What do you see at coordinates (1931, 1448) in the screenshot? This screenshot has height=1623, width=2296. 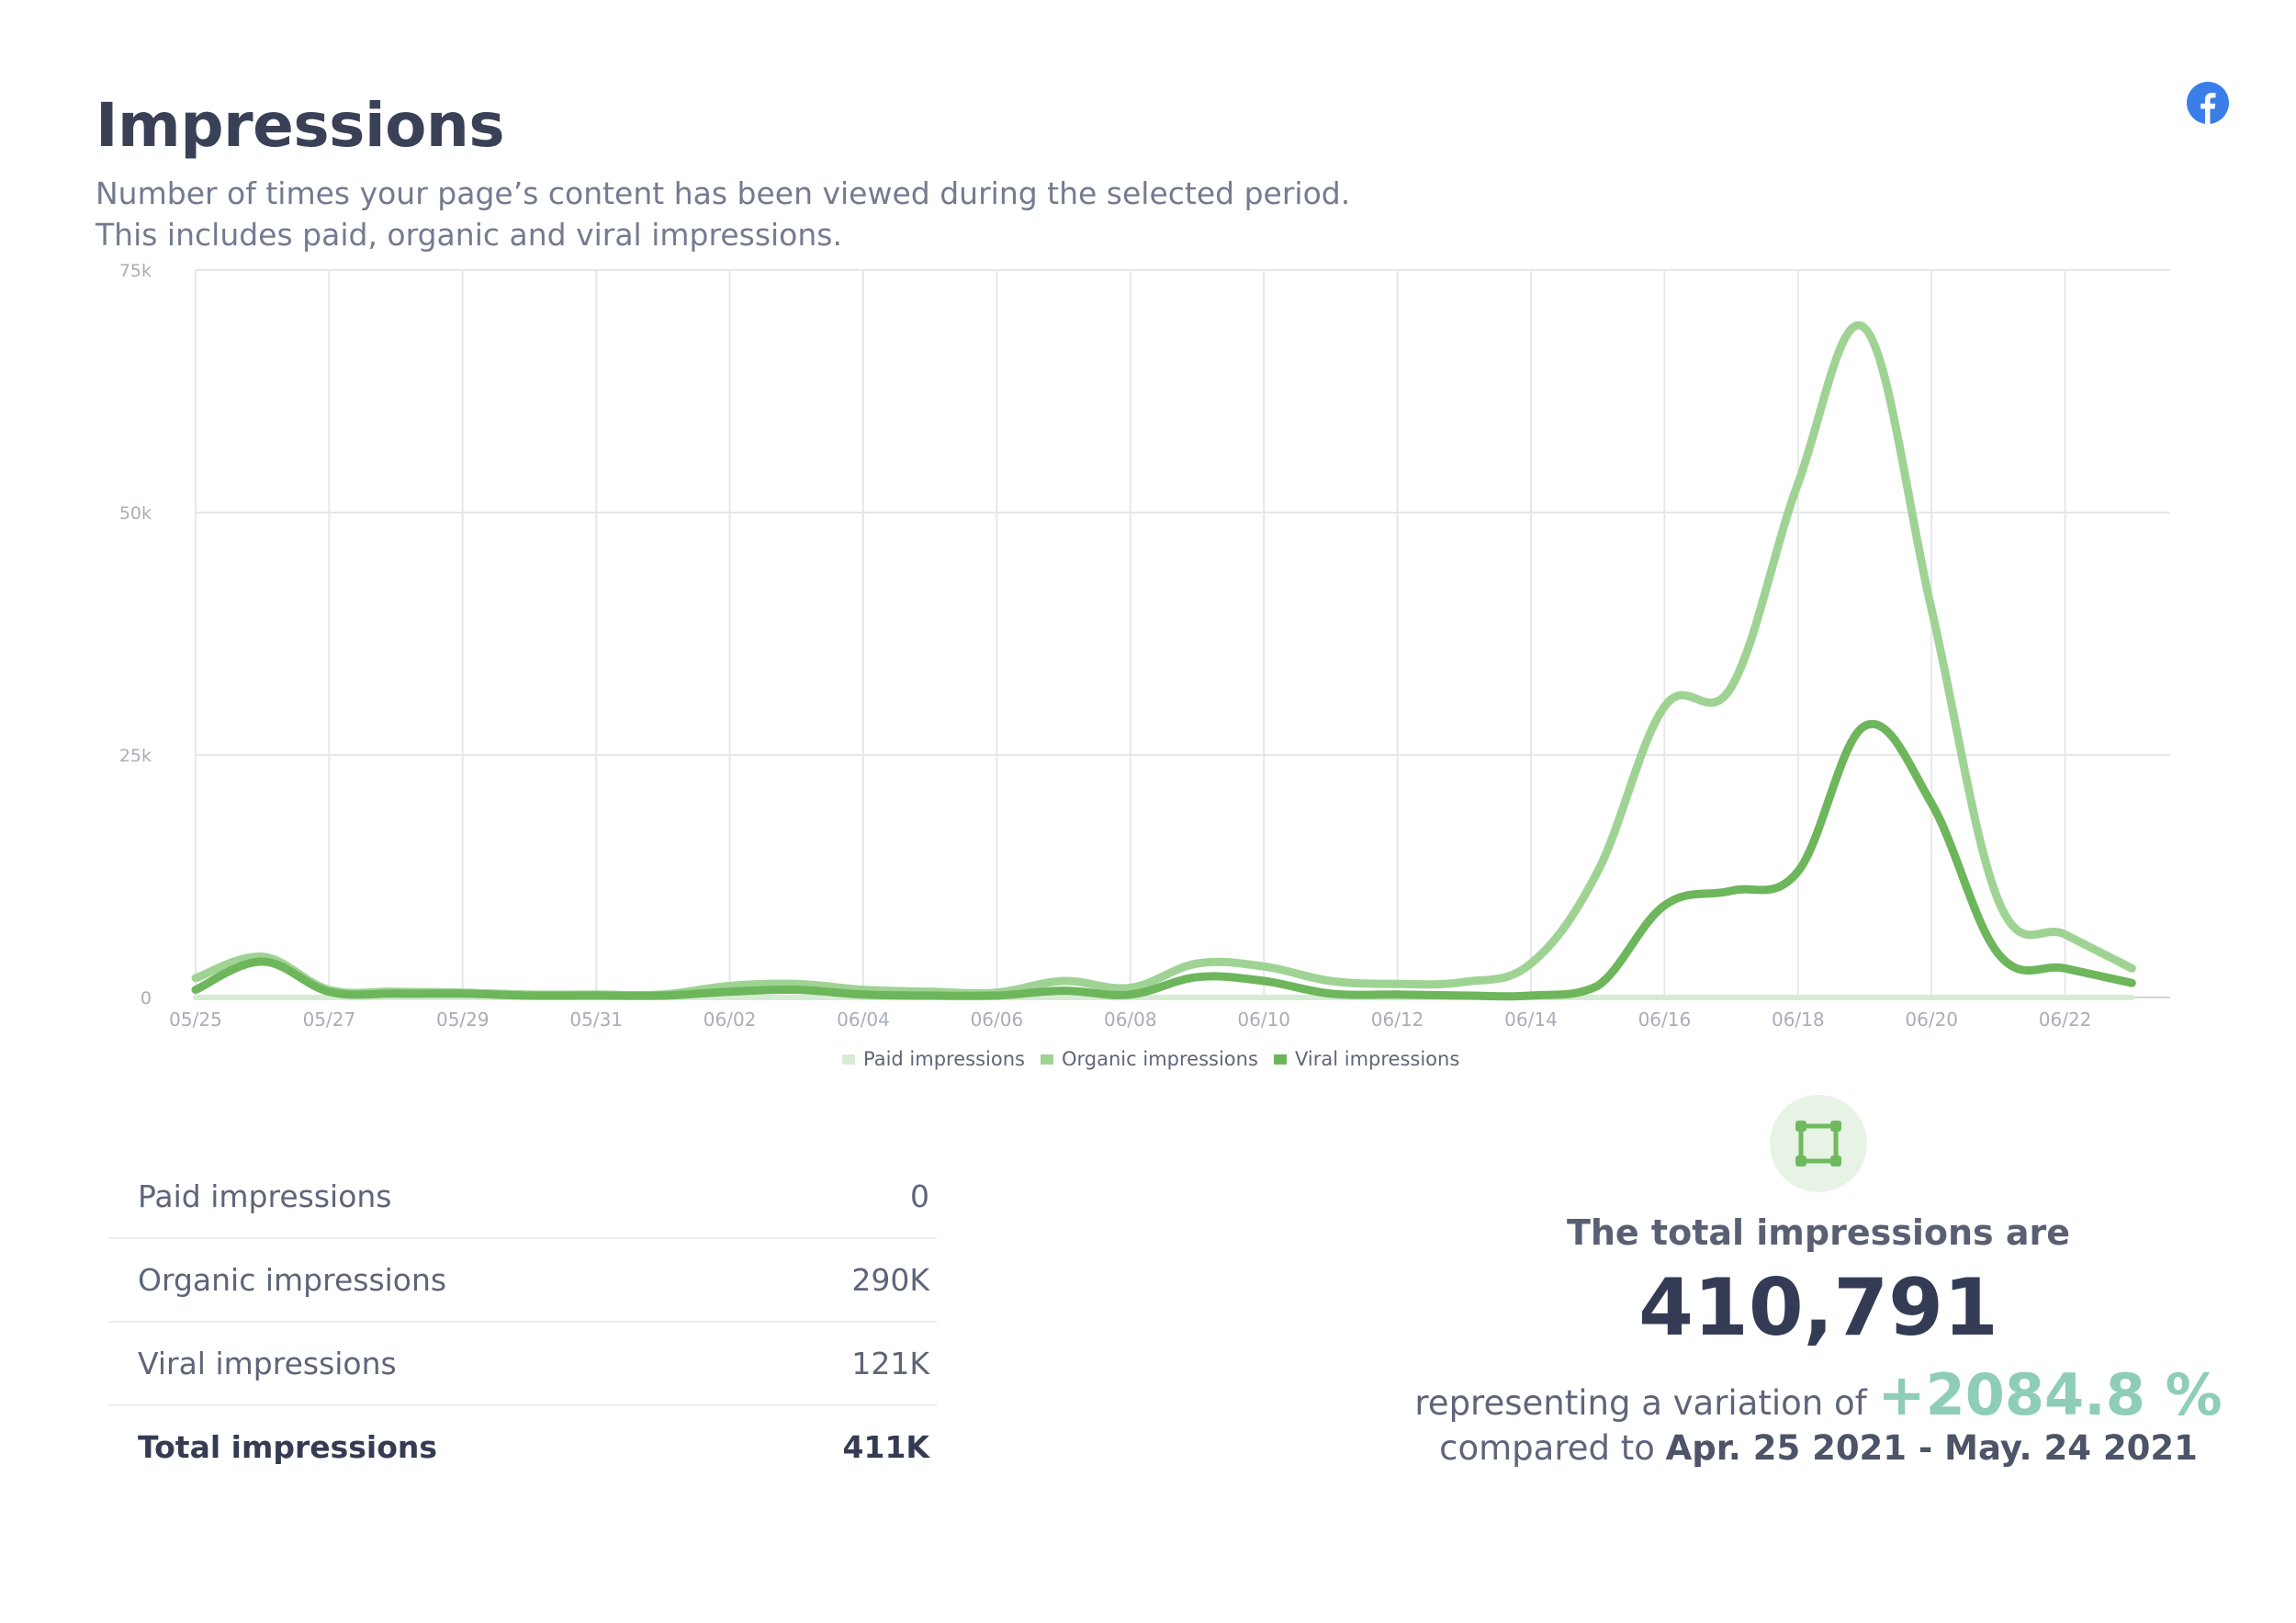 I see `compare-period: Apr. 25 2021 - May. 24 2021` at bounding box center [1931, 1448].